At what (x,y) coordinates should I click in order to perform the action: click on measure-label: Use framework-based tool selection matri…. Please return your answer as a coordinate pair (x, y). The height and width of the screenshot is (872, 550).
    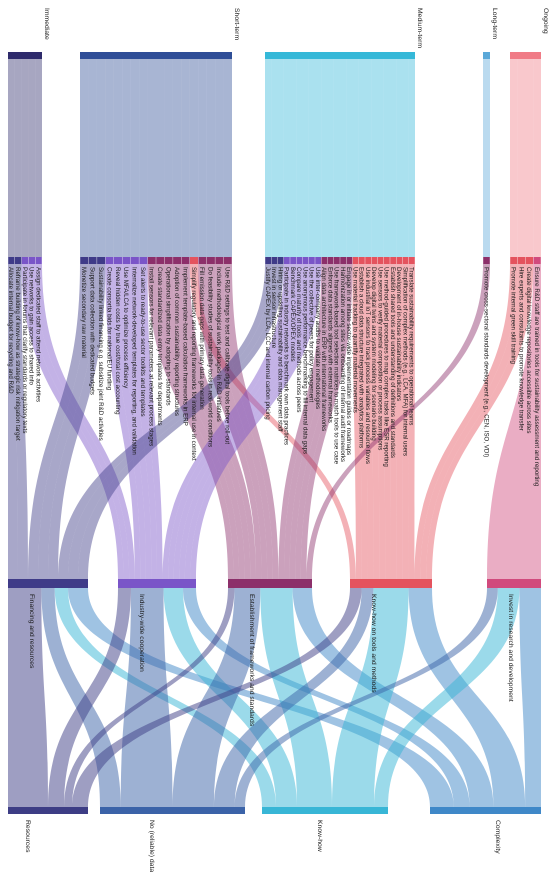
    Looking at the image, I should click on (336, 366).